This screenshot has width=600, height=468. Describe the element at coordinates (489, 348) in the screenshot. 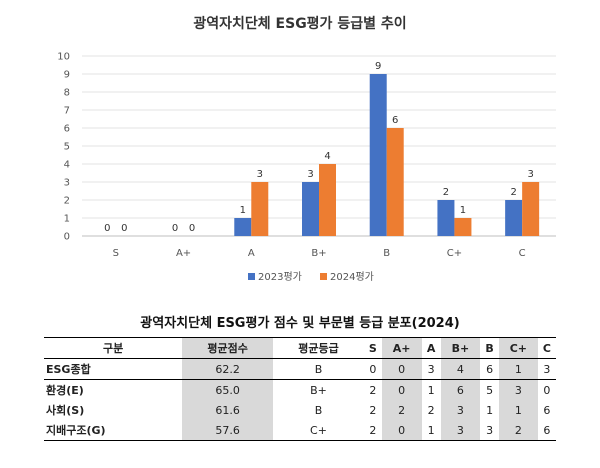

I see `column-header: B` at that location.